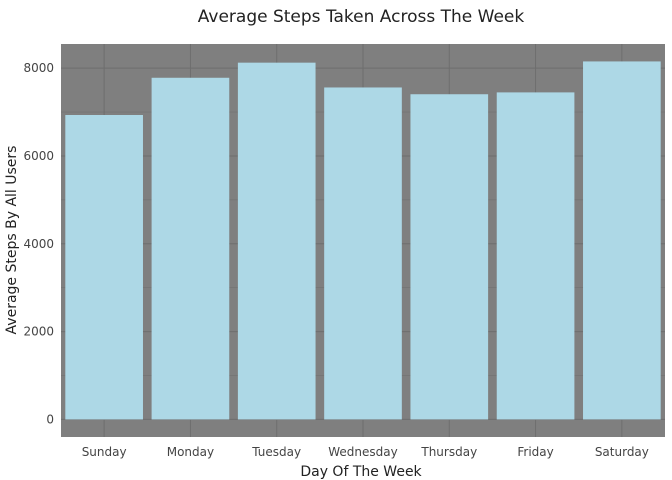 The image size is (672, 480). Describe the element at coordinates (361, 17) in the screenshot. I see `chart-title: Average Steps Taken Across The Week` at that location.